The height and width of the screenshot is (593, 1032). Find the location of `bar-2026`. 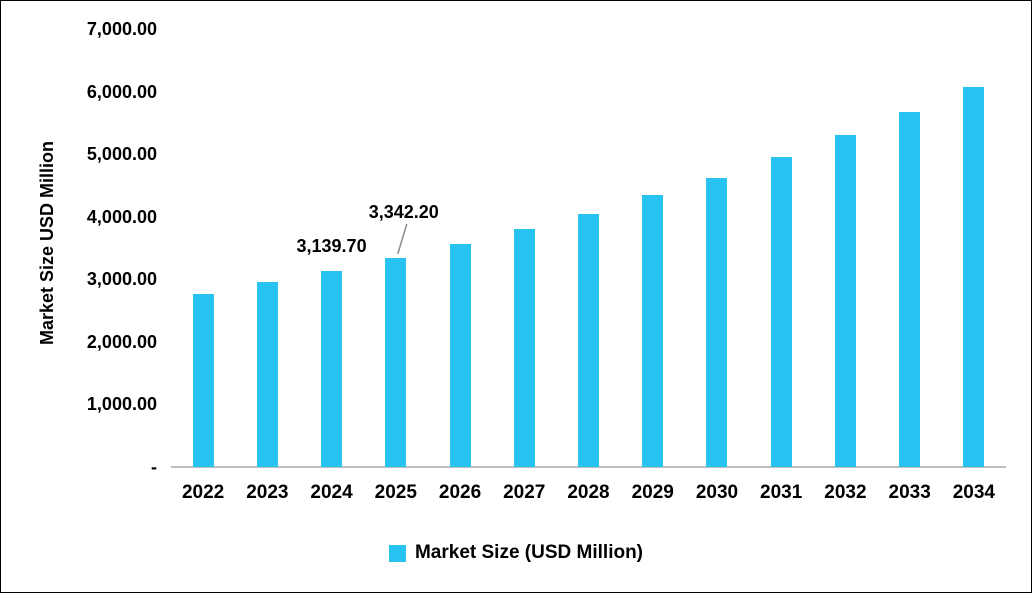

bar-2026 is located at coordinates (460, 355).